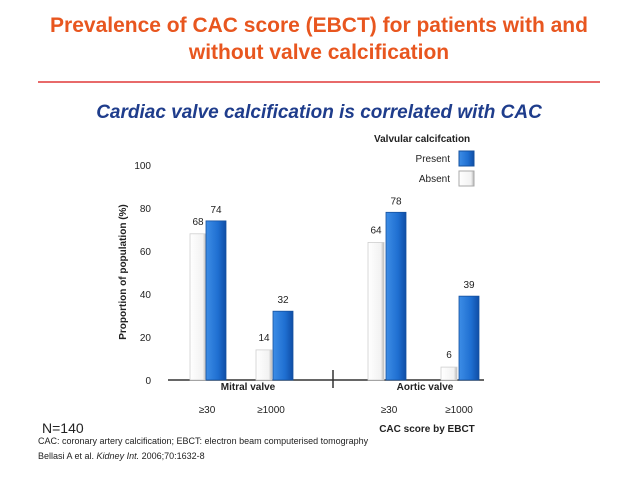  Describe the element at coordinates (248, 387) in the screenshot. I see `group-label-mitral: Mitral valve` at that location.